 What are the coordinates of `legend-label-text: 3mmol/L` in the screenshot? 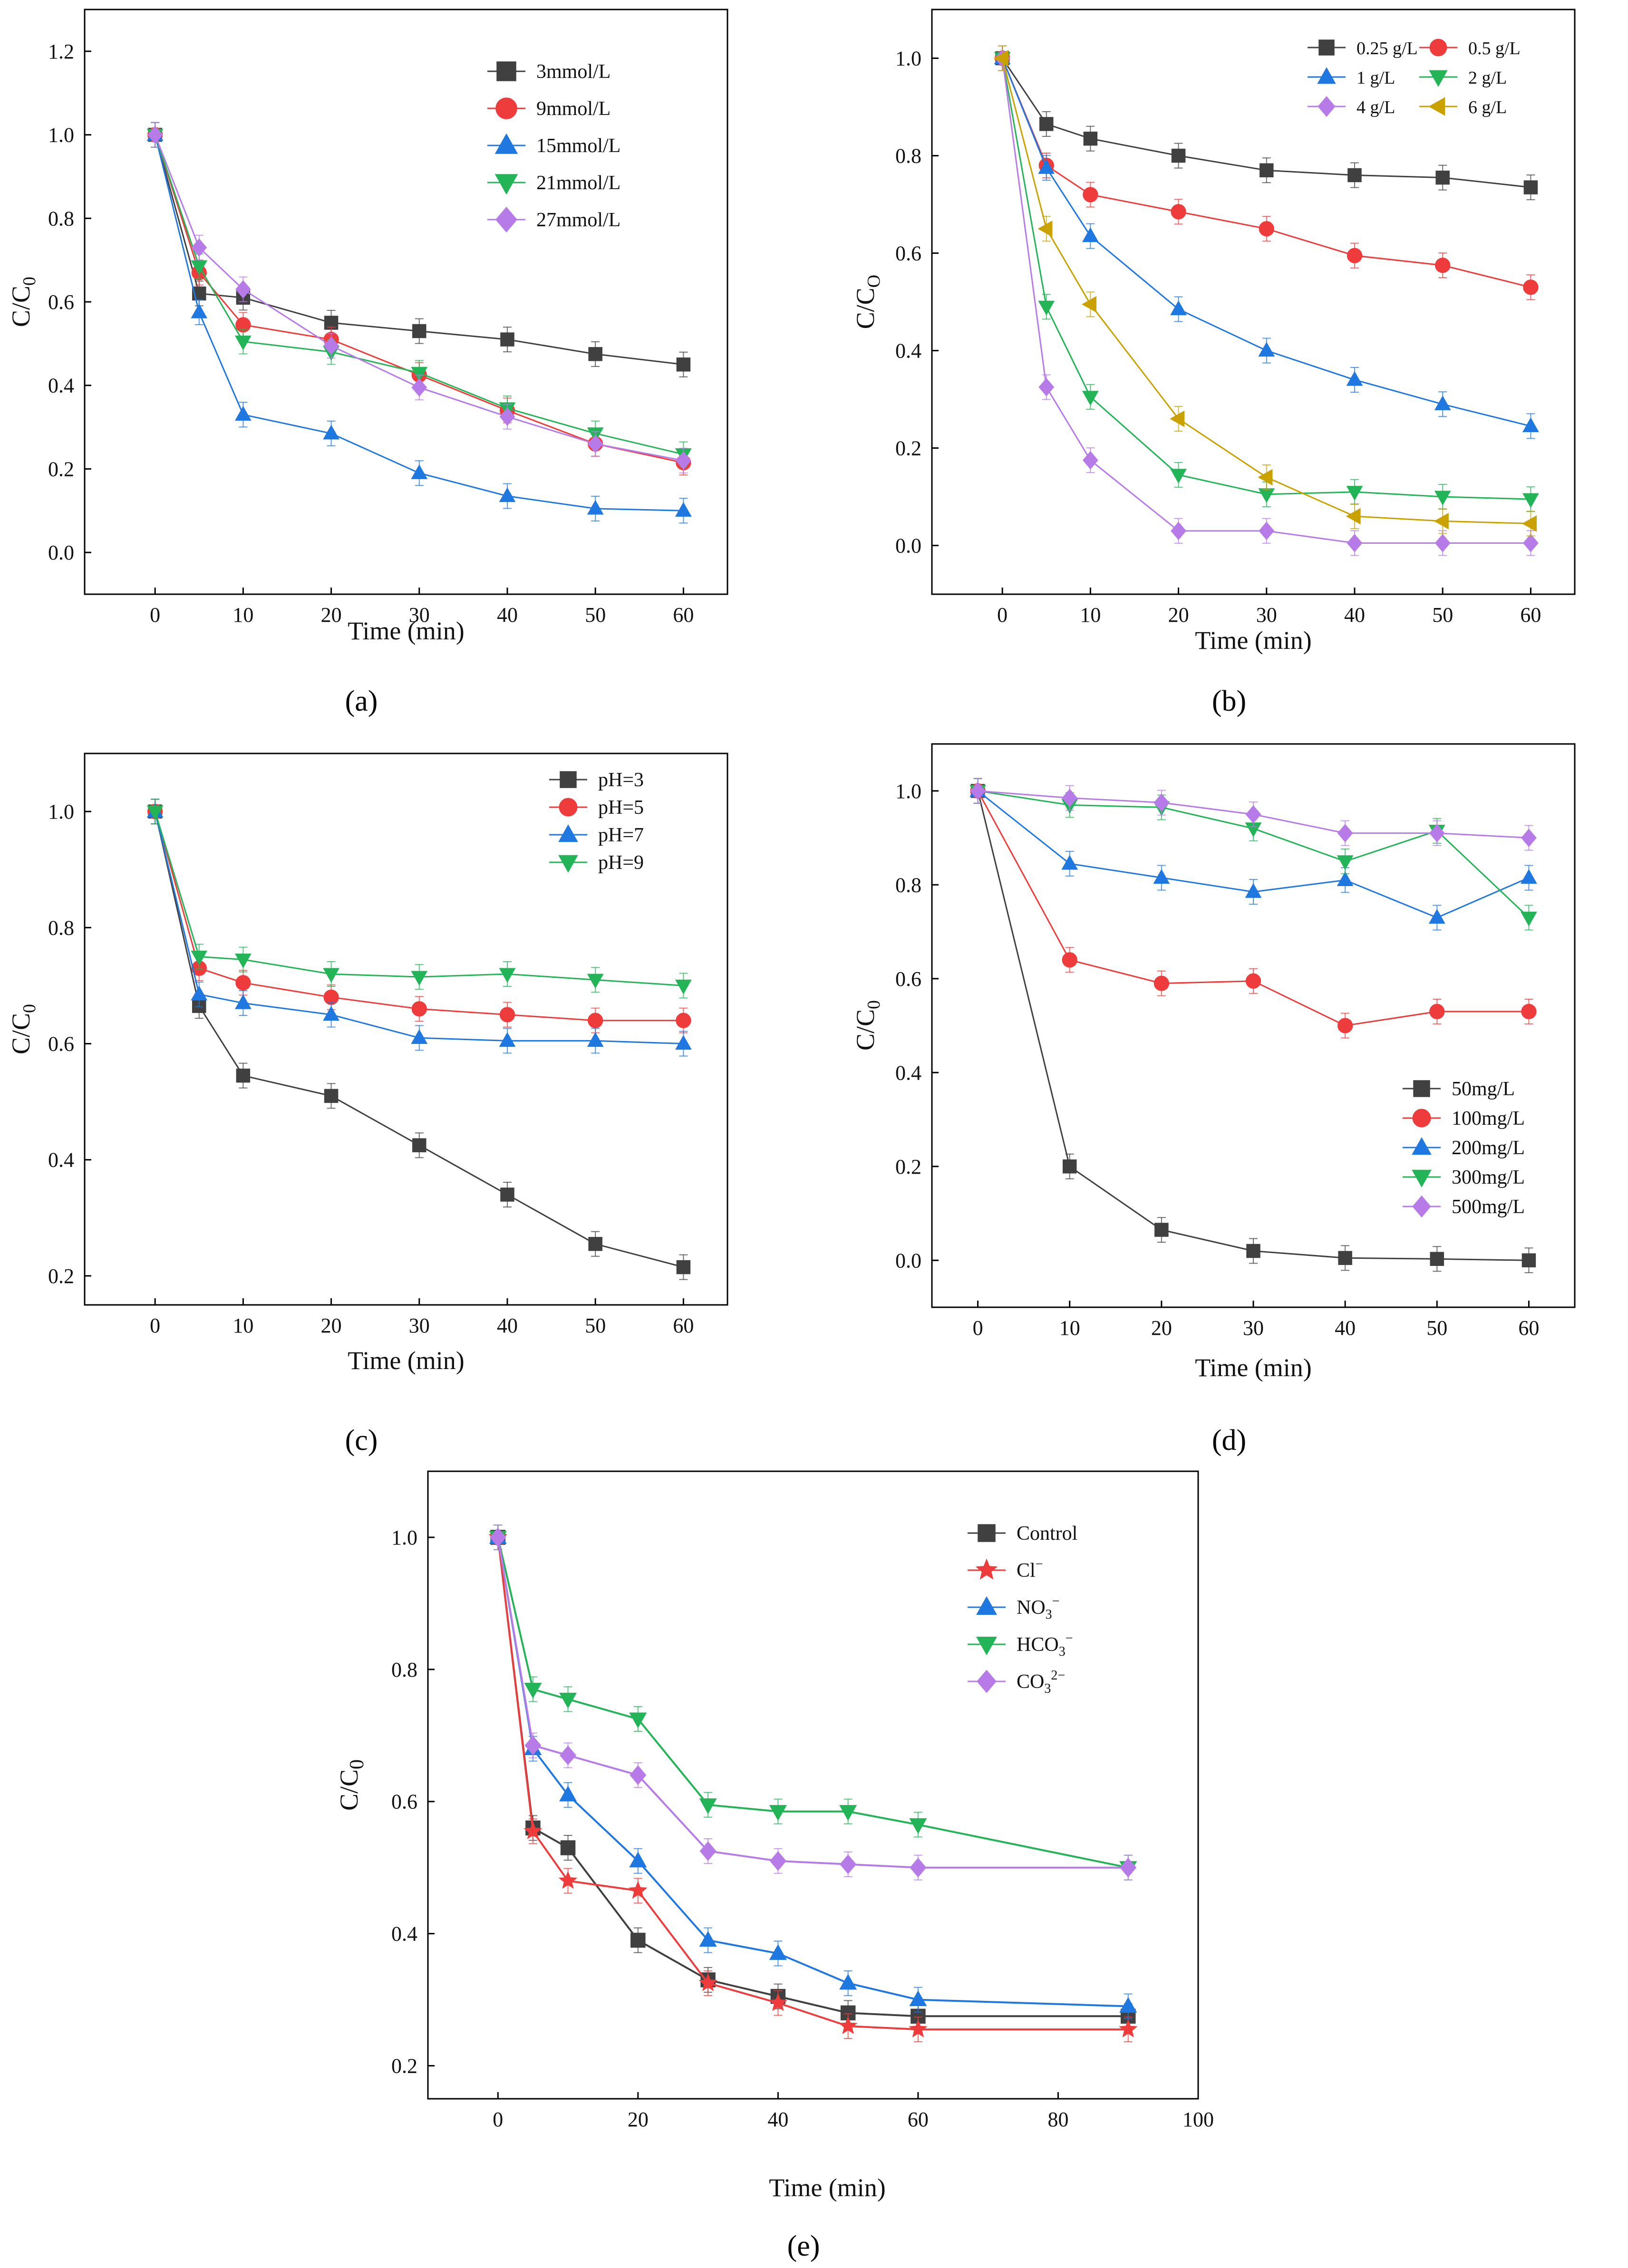 It's located at (573, 72).